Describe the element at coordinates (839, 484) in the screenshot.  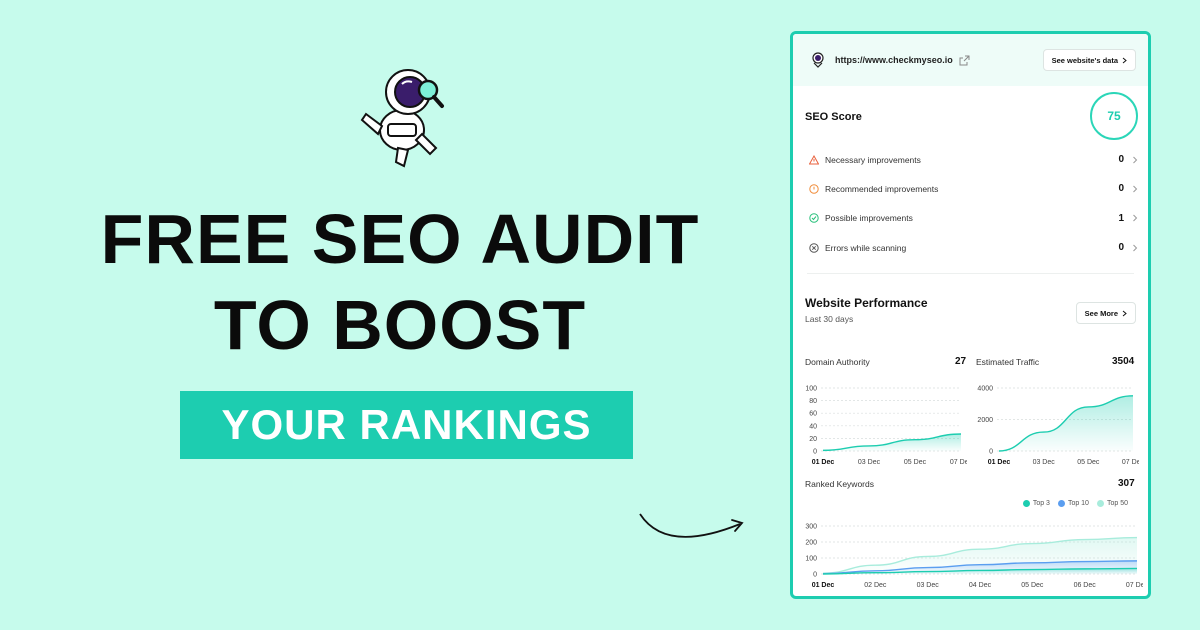
I see `ranked-keywords-label: Ranked Keywords` at that location.